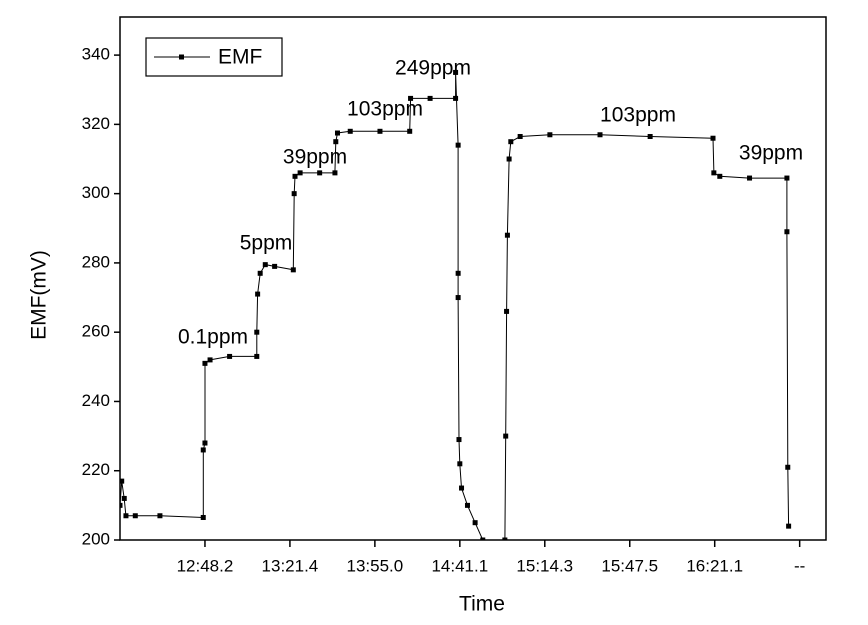  What do you see at coordinates (96, 538) in the screenshot?
I see `y-tick-label: 200` at bounding box center [96, 538].